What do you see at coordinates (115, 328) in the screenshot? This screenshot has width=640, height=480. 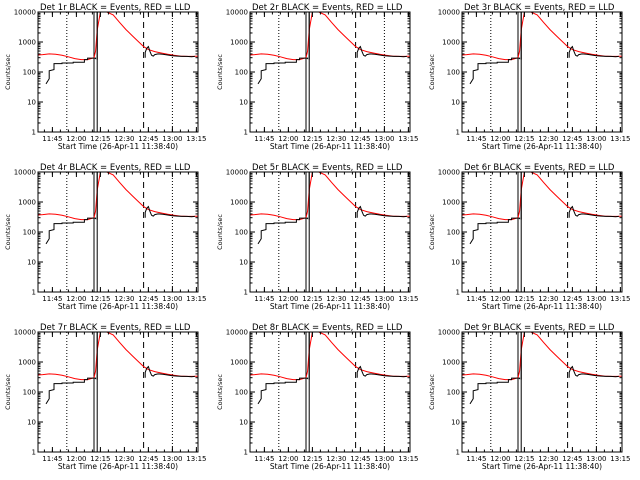 I see `panel-title: Det 7r BLACK = Events, RED = LLD` at bounding box center [115, 328].